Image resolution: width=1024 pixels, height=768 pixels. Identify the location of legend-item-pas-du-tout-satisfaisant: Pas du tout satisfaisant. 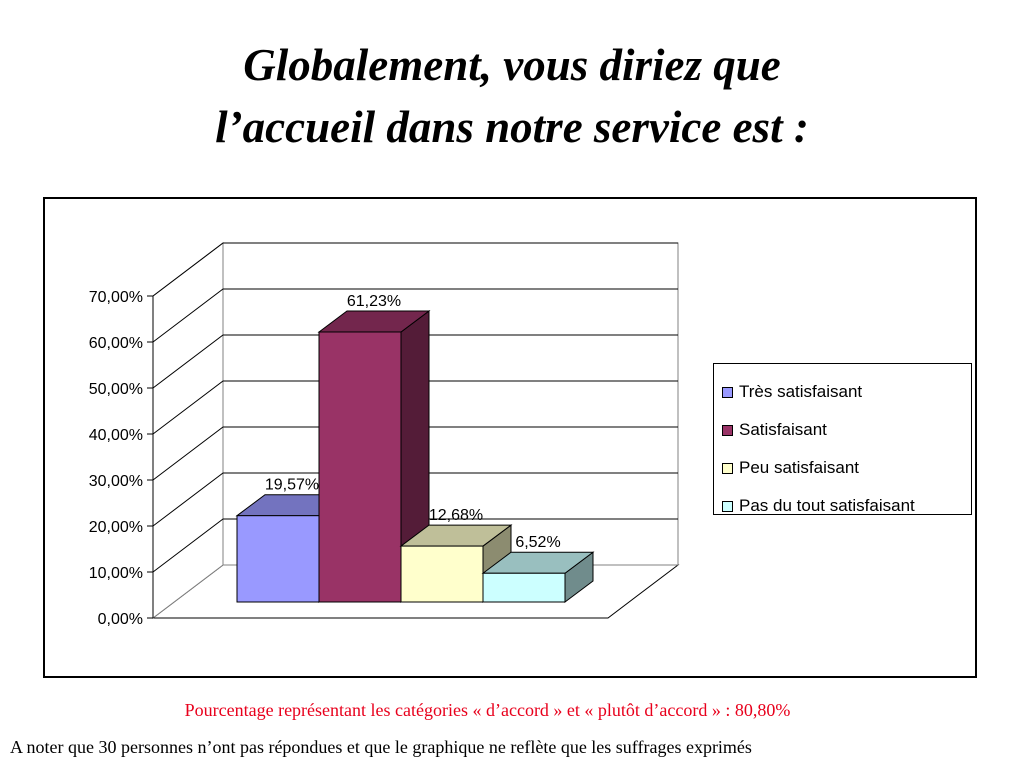
(842, 506).